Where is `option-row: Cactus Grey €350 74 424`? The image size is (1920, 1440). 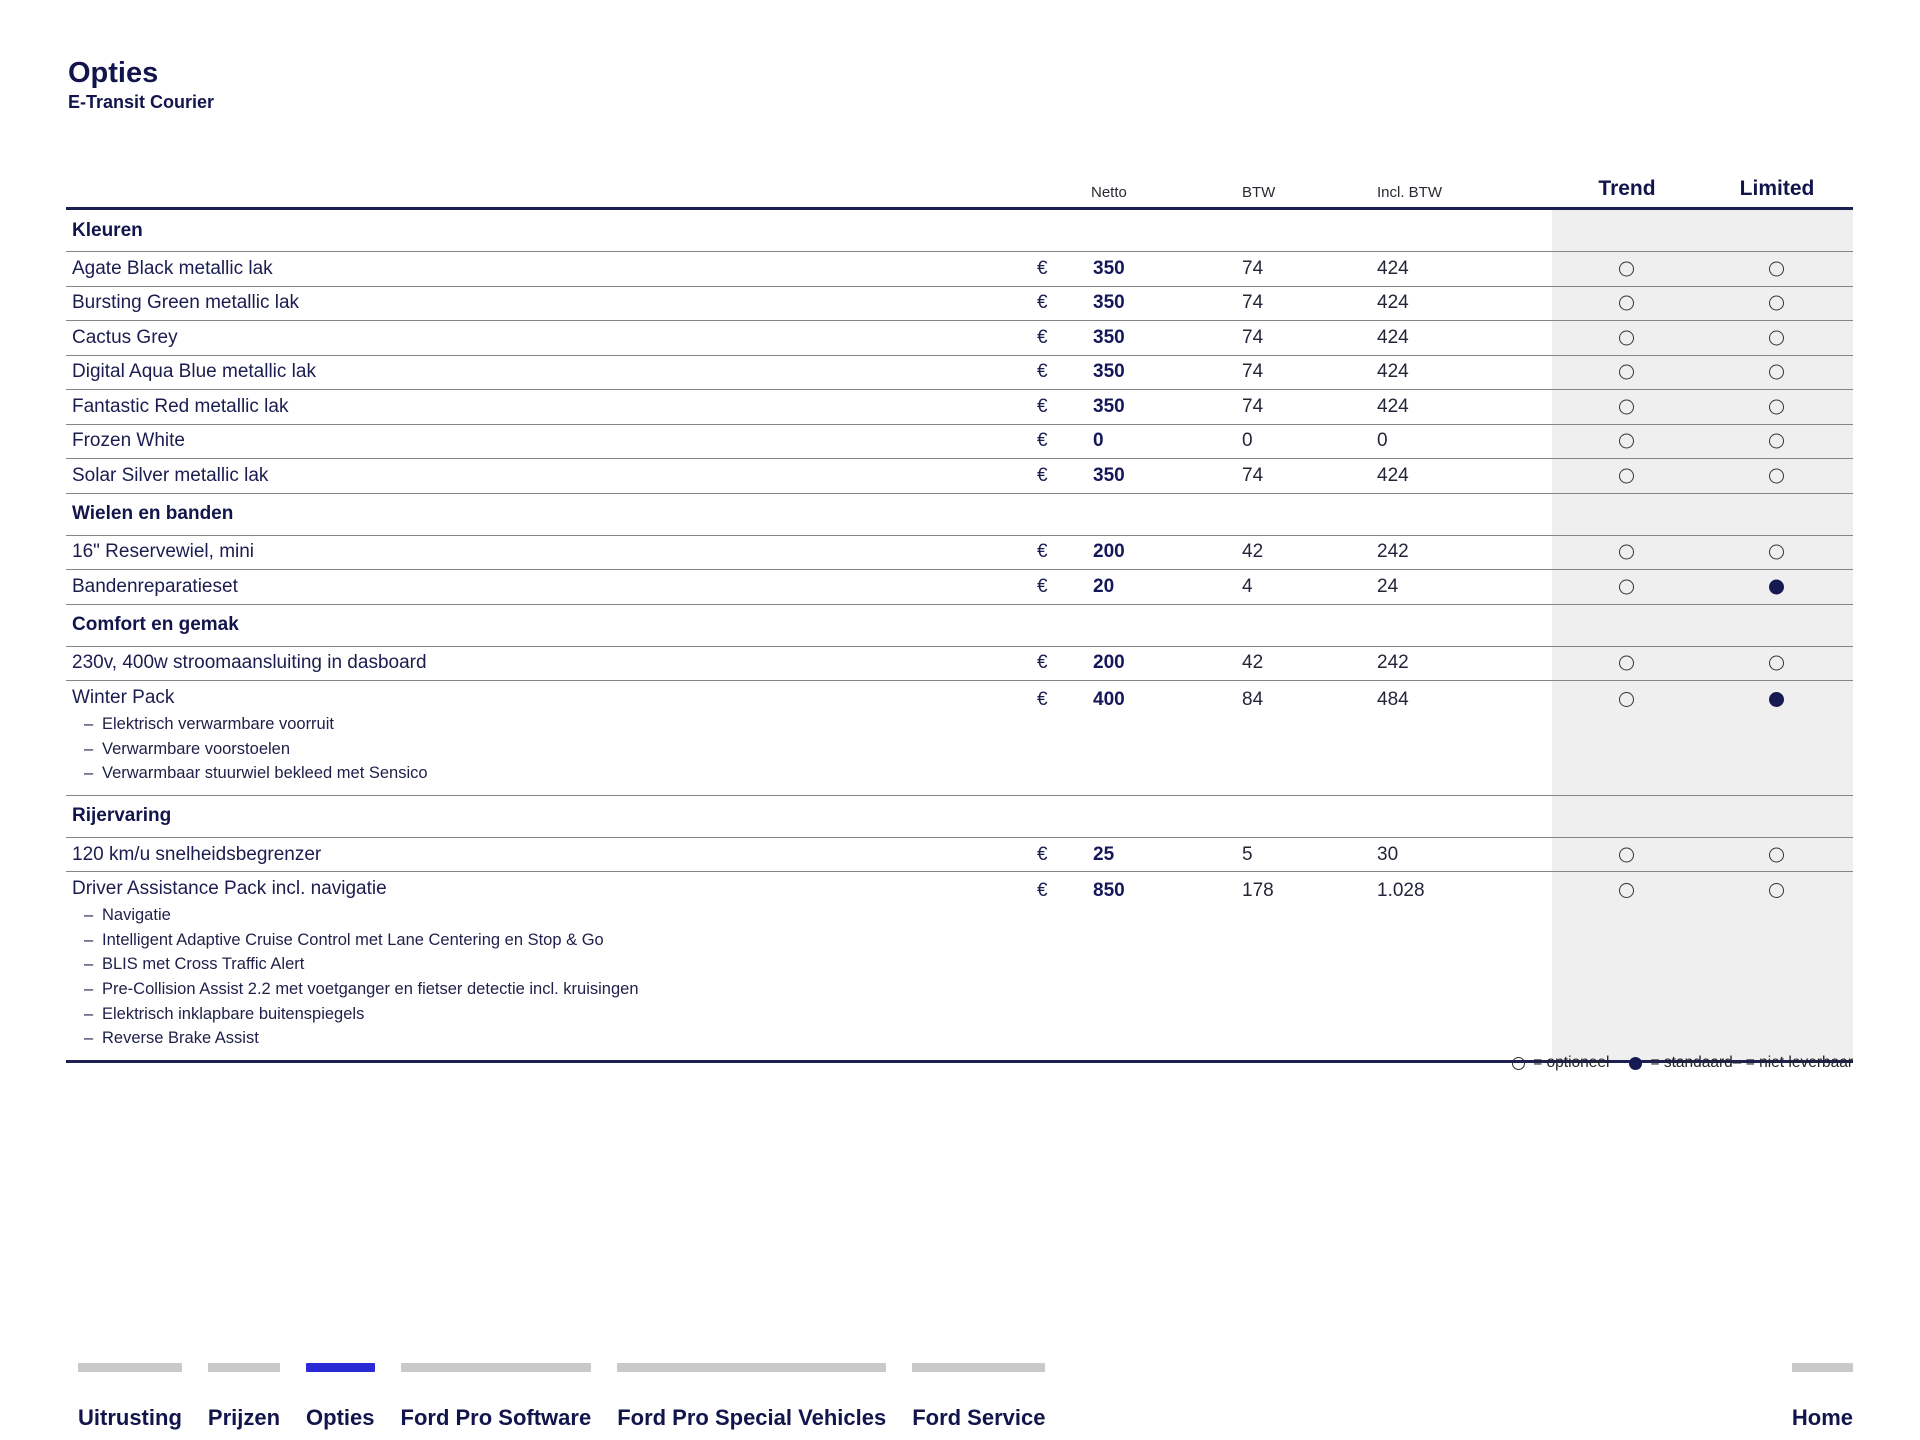 option-row: Cactus Grey €350 74 424 is located at coordinates (959, 338).